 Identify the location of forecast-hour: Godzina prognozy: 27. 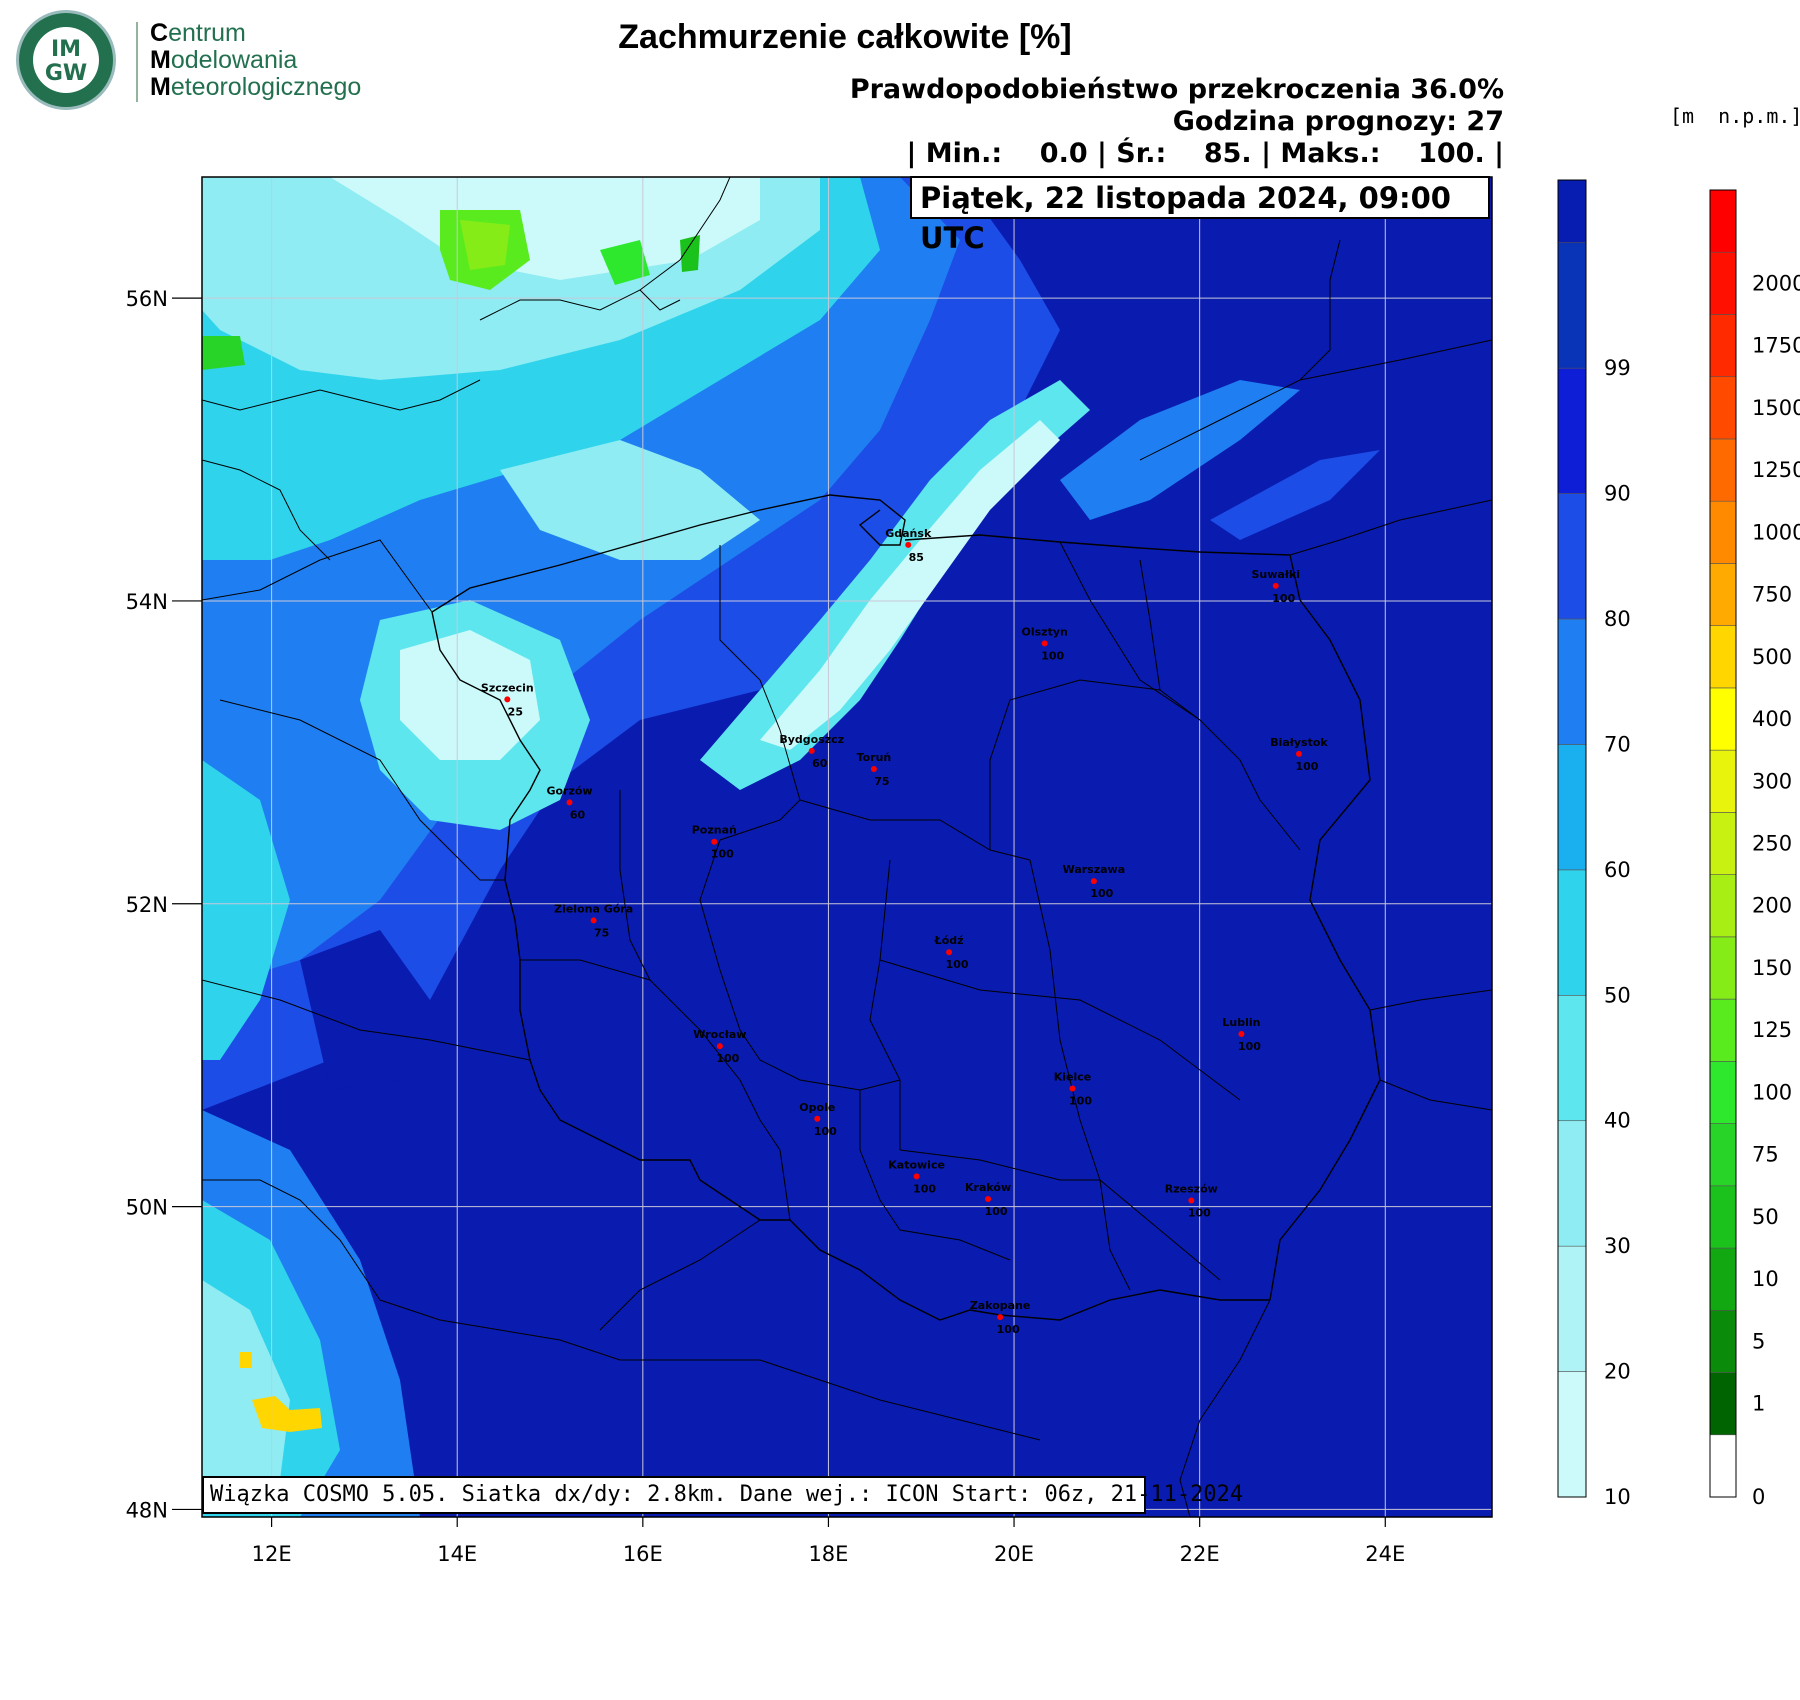
(1338, 121).